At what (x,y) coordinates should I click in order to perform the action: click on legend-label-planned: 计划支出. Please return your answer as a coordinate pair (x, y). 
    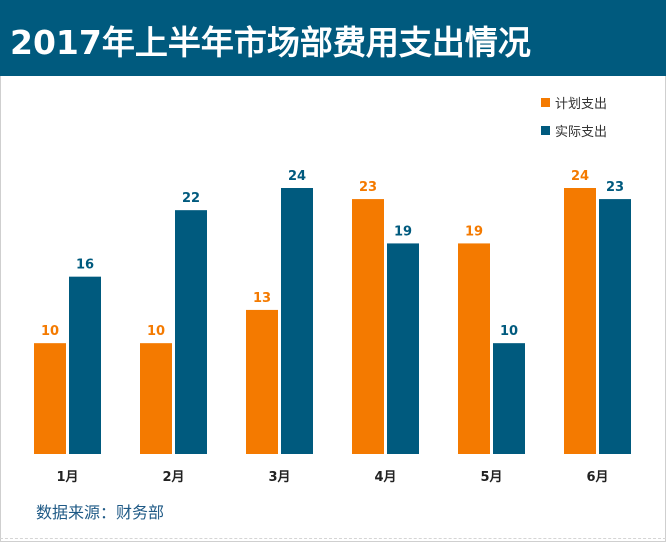
    Looking at the image, I should click on (581, 104).